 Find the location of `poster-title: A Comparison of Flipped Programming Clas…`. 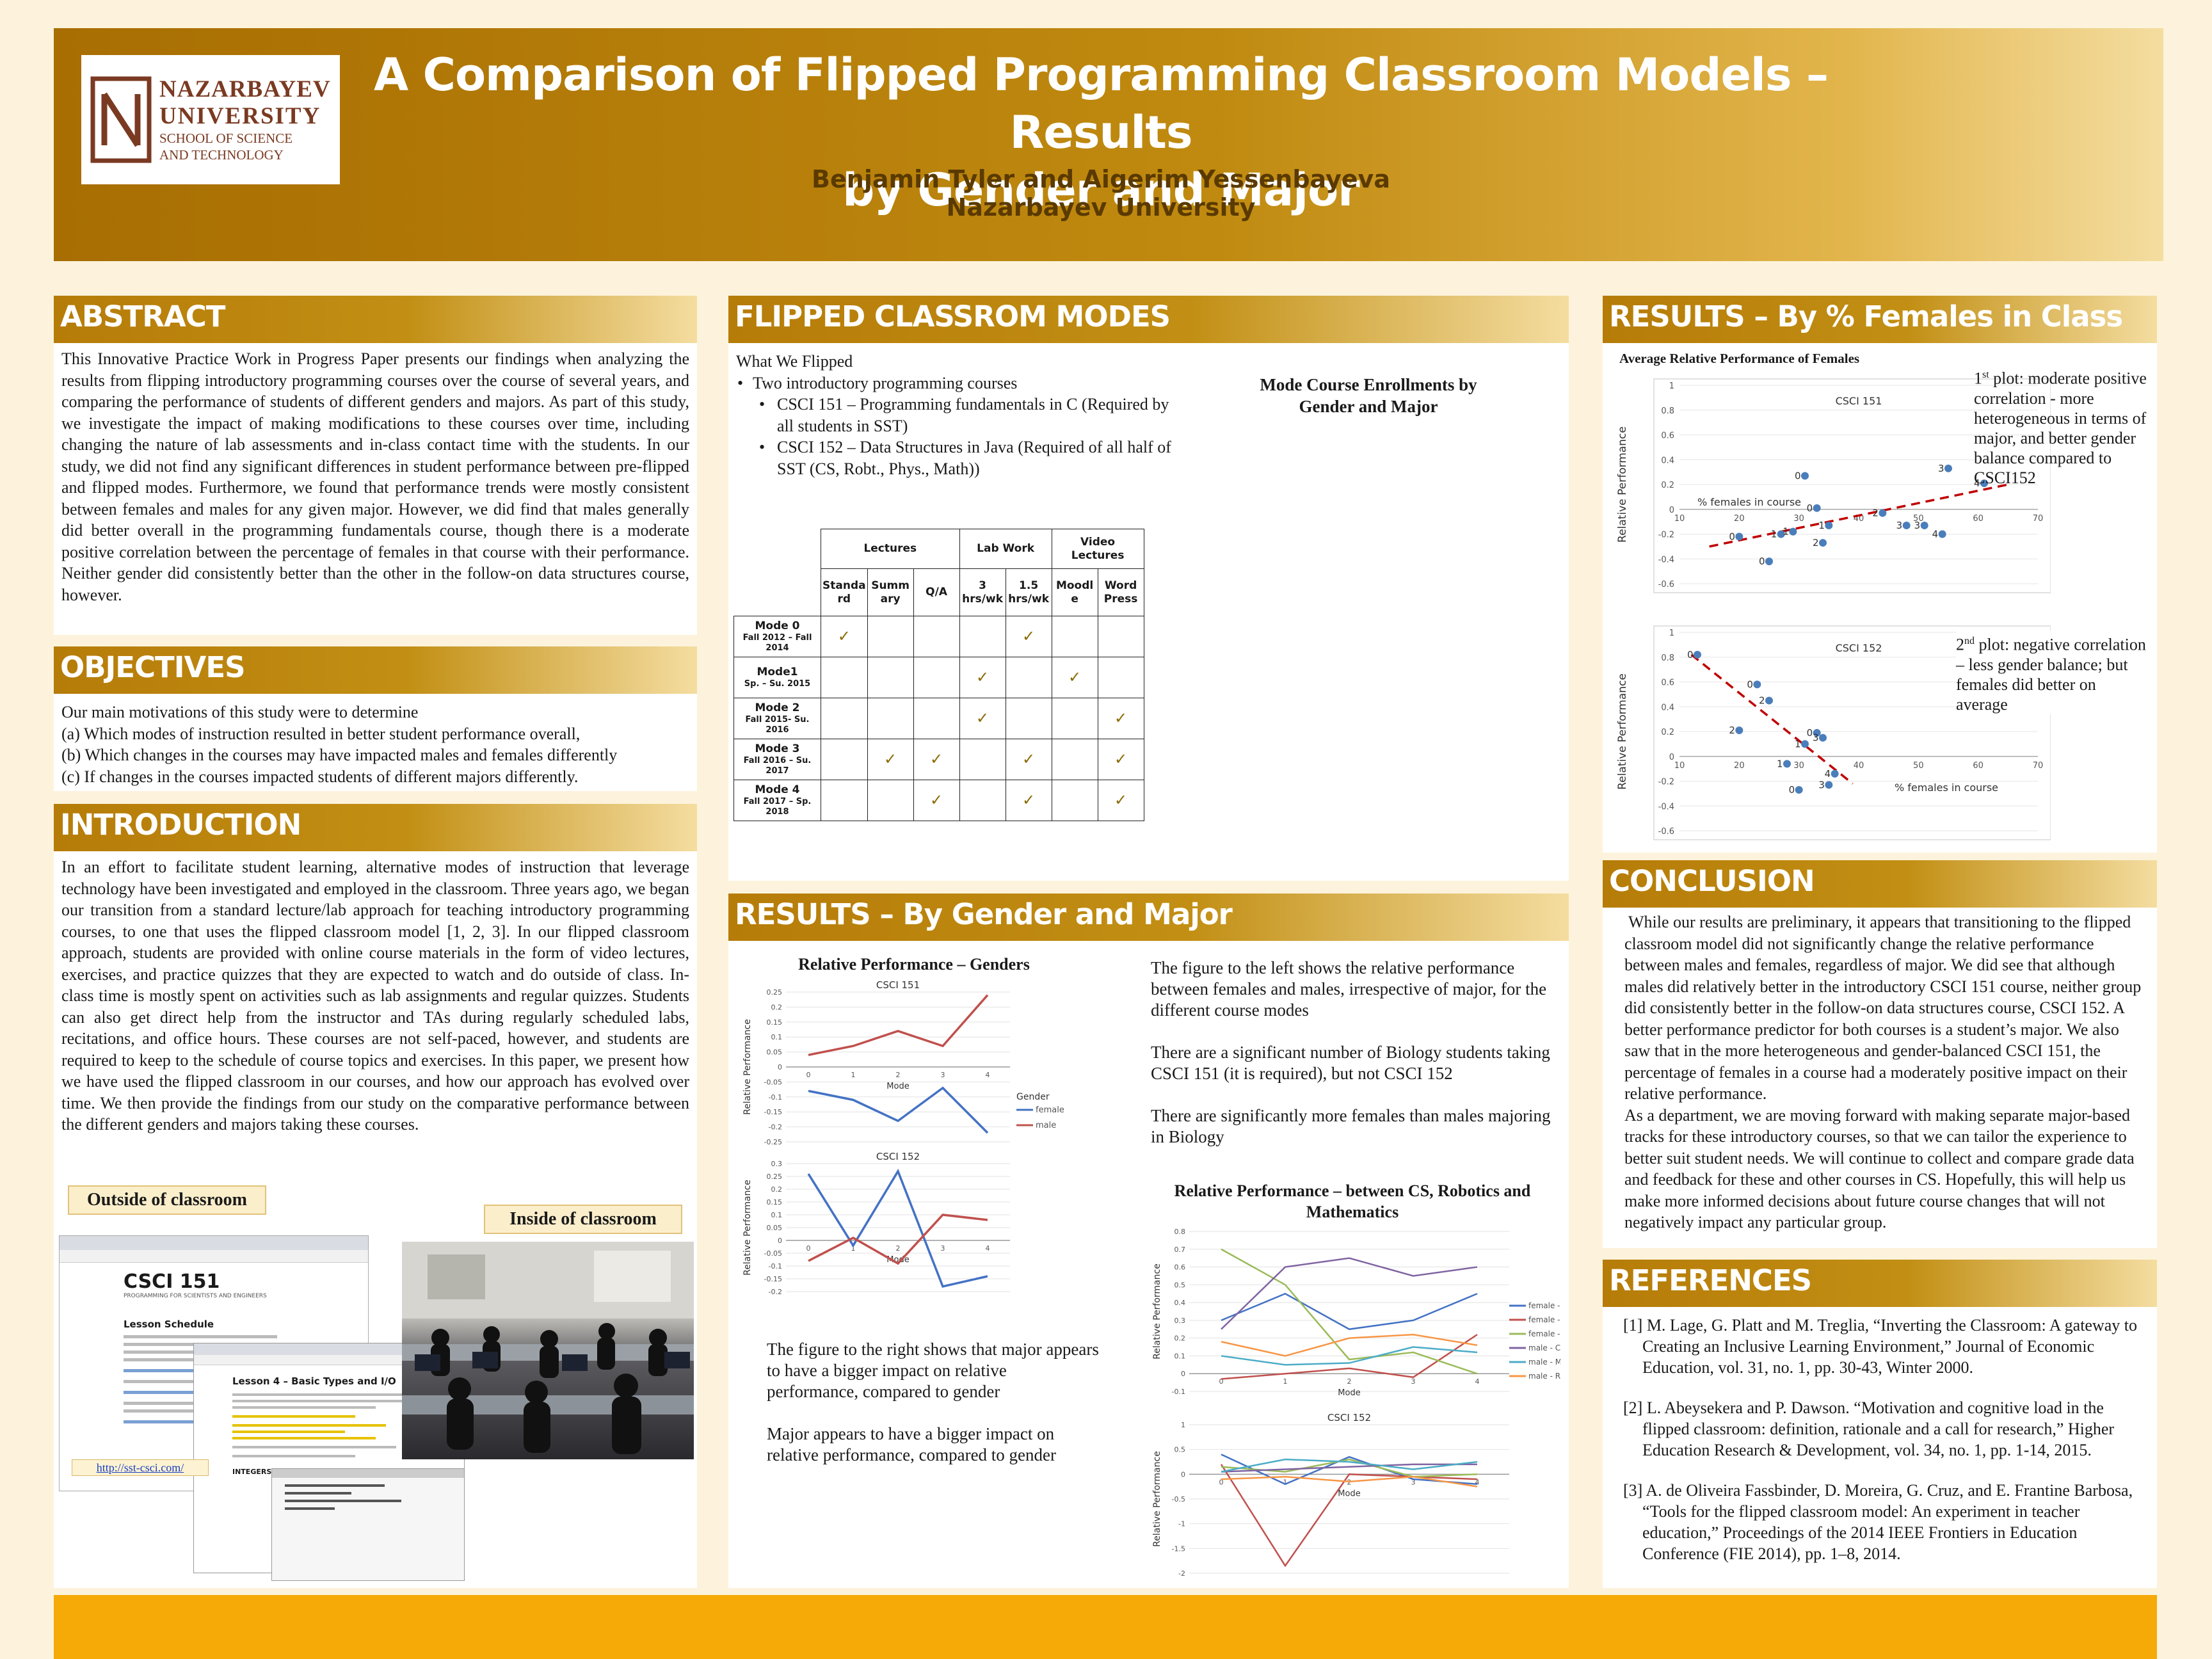

poster-title: A Comparison of Flipped Programming Clas… is located at coordinates (1101, 132).